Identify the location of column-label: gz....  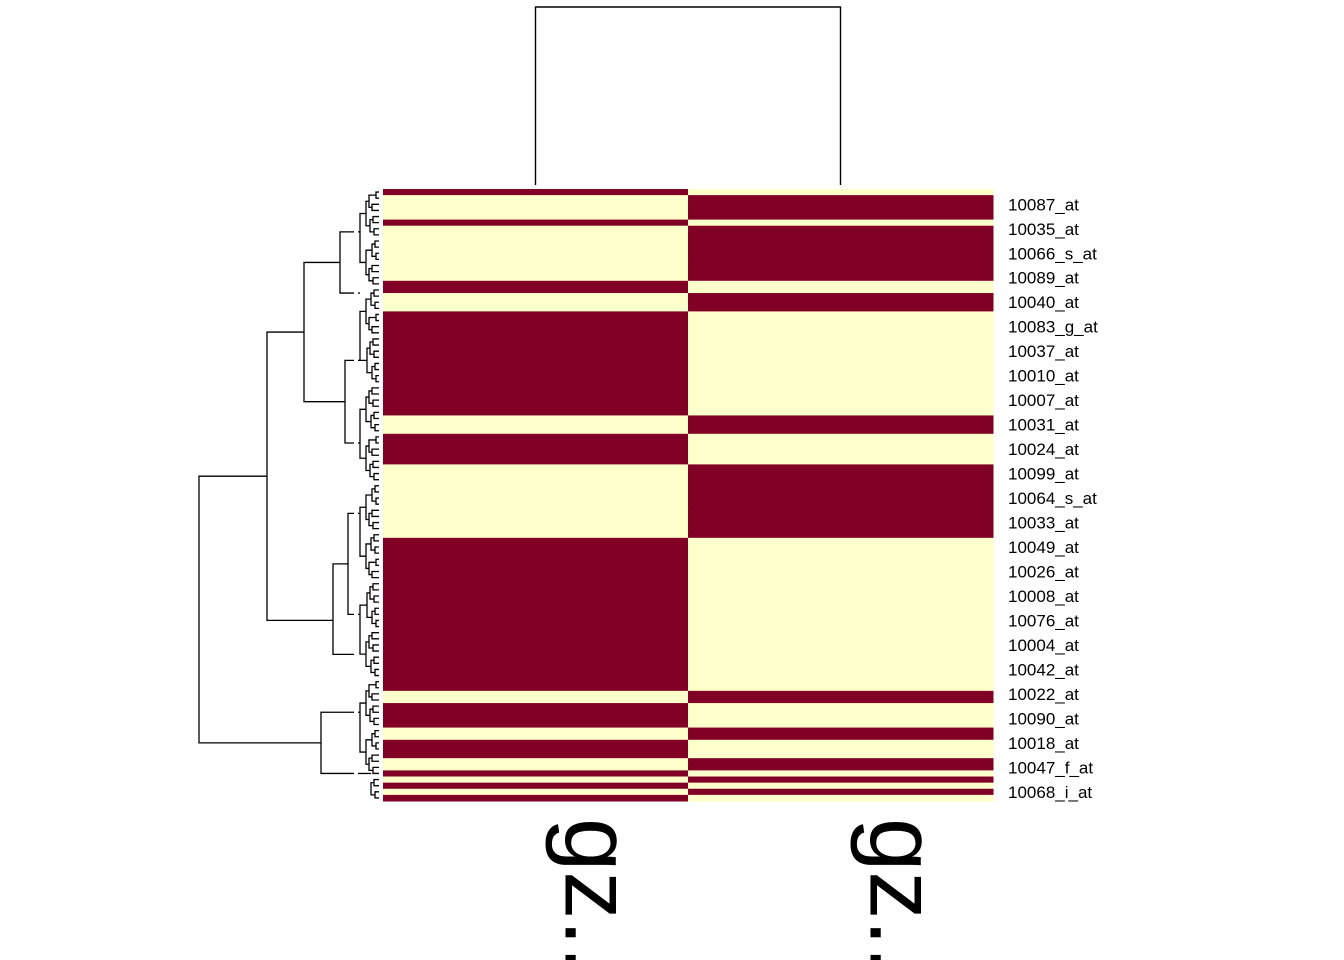
(903, 889).